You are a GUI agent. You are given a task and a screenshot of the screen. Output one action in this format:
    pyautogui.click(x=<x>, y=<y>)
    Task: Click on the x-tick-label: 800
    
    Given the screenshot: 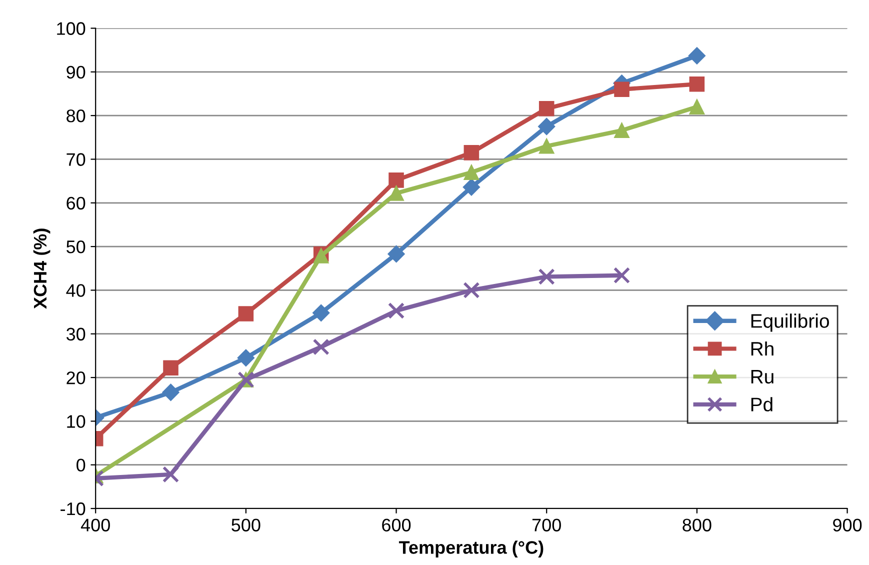 What is the action you would take?
    pyautogui.click(x=697, y=525)
    